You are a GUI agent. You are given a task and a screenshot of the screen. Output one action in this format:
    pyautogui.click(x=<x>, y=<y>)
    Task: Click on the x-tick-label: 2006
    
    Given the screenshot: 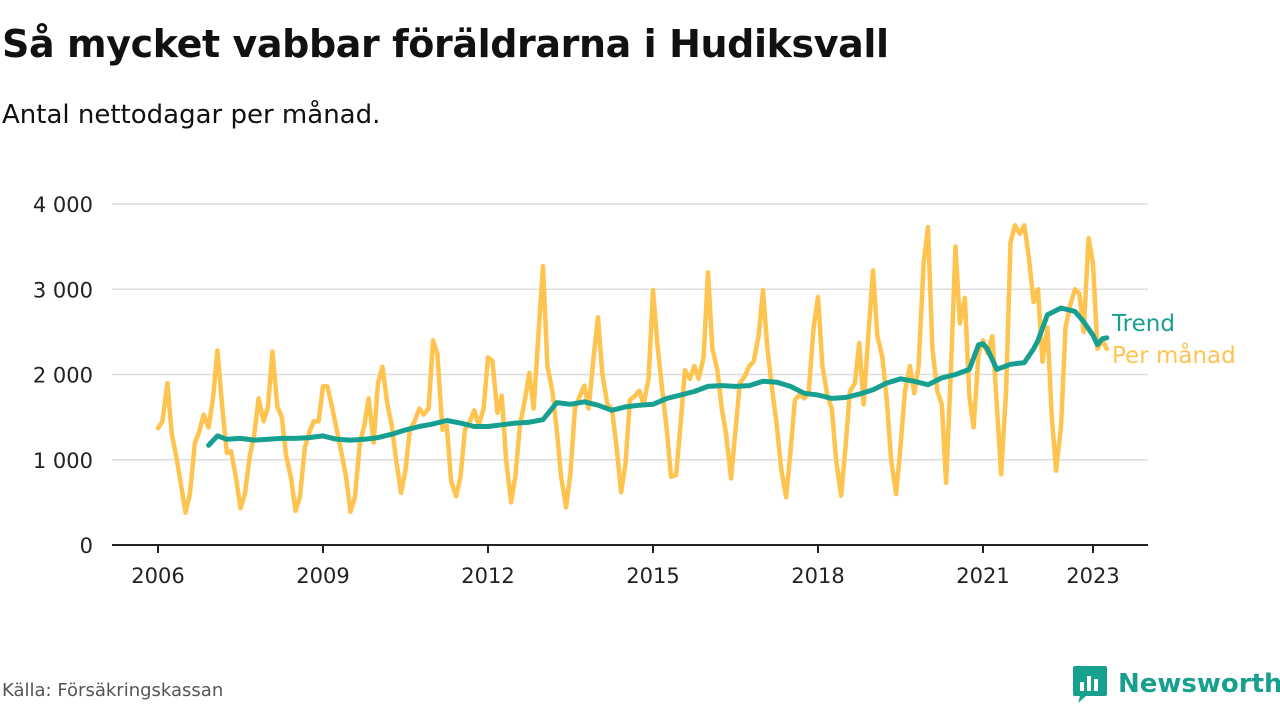 What is the action you would take?
    pyautogui.click(x=157, y=576)
    